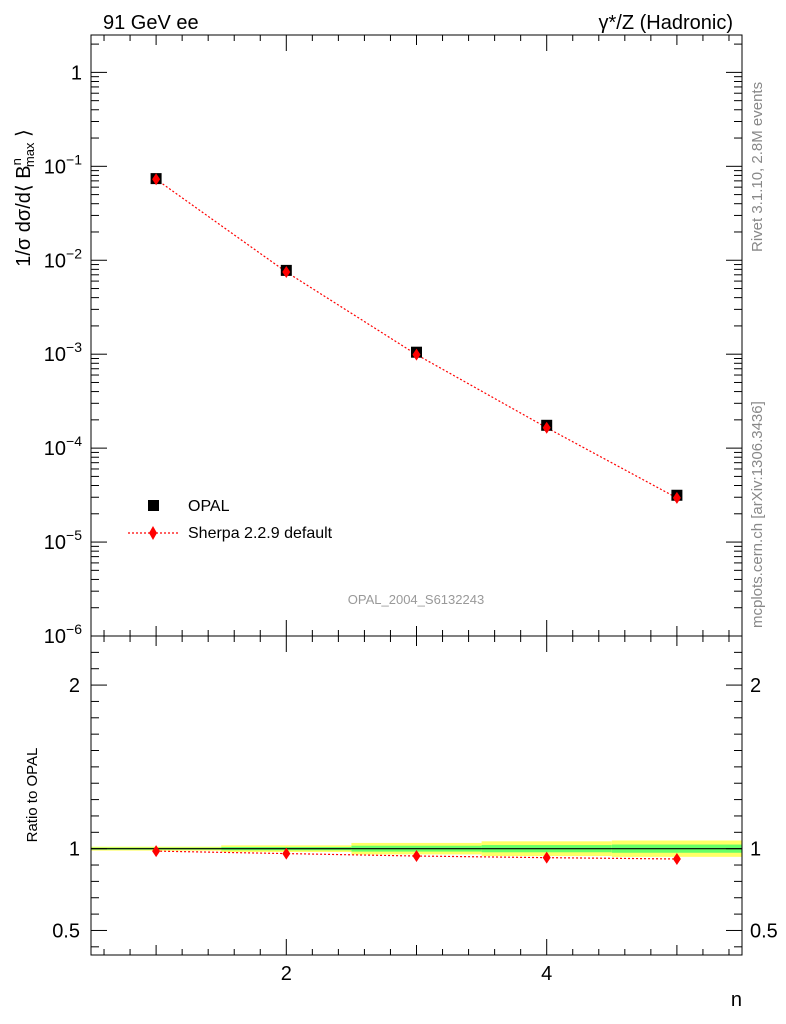  Describe the element at coordinates (74, 850) in the screenshot. I see `ratio-ytick-label: 1` at that location.